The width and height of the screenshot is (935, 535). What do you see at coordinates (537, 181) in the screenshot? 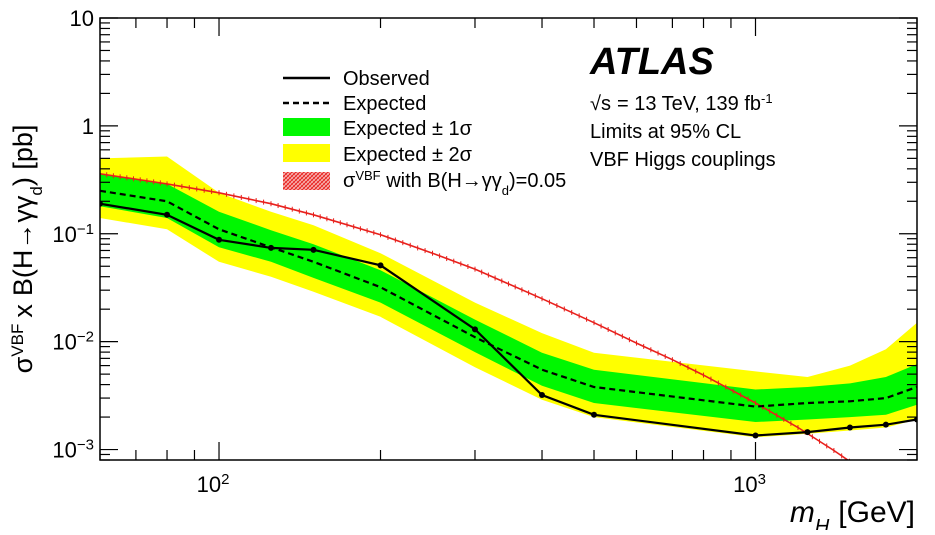
I see `legend-theory-post: )=0.05` at bounding box center [537, 181].